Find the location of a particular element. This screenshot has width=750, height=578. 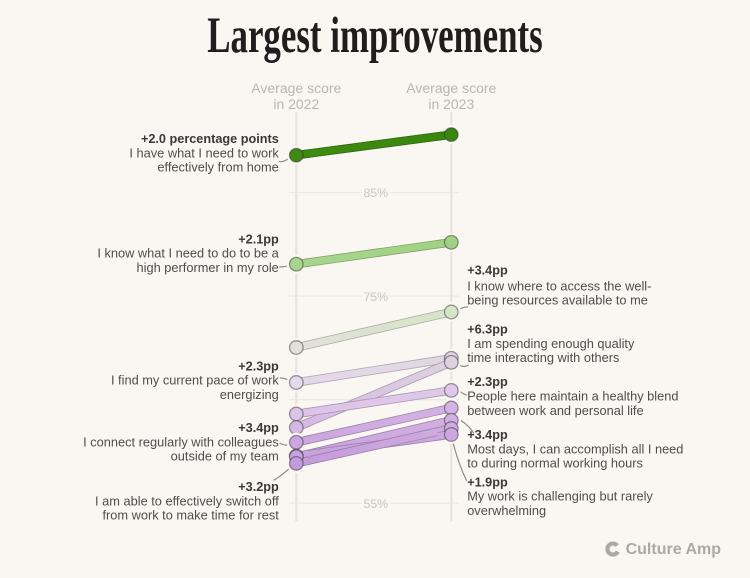

svg-text: energizing is located at coordinates (249, 394).